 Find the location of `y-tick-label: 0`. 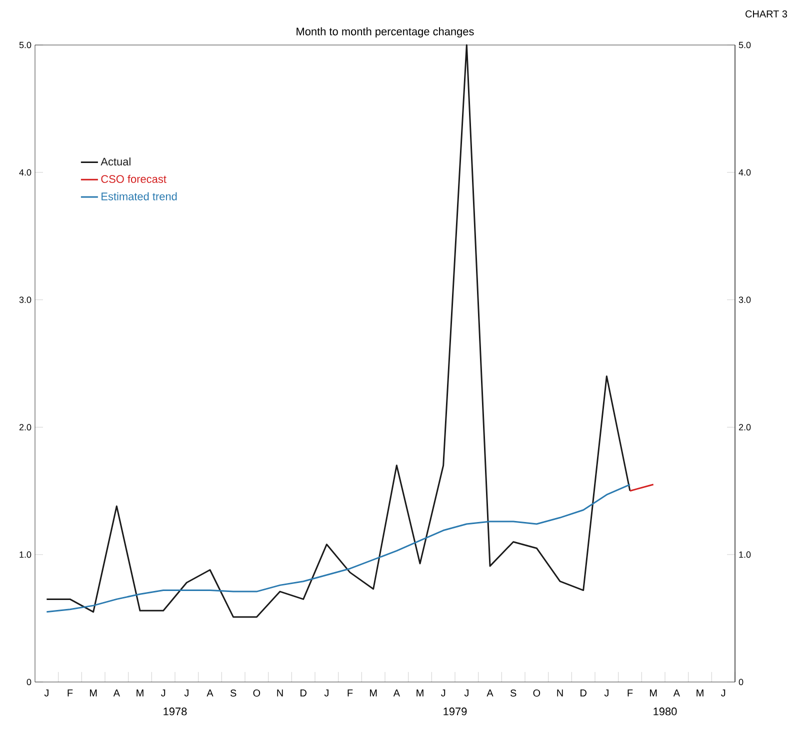

y-tick-label: 0 is located at coordinates (741, 682).